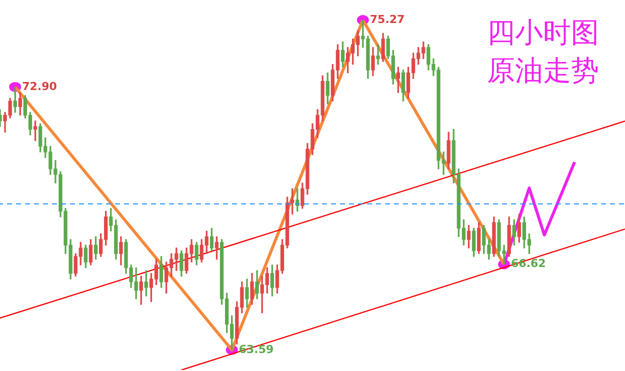  I want to click on text: 四小时图原油走势, so click(543, 52).